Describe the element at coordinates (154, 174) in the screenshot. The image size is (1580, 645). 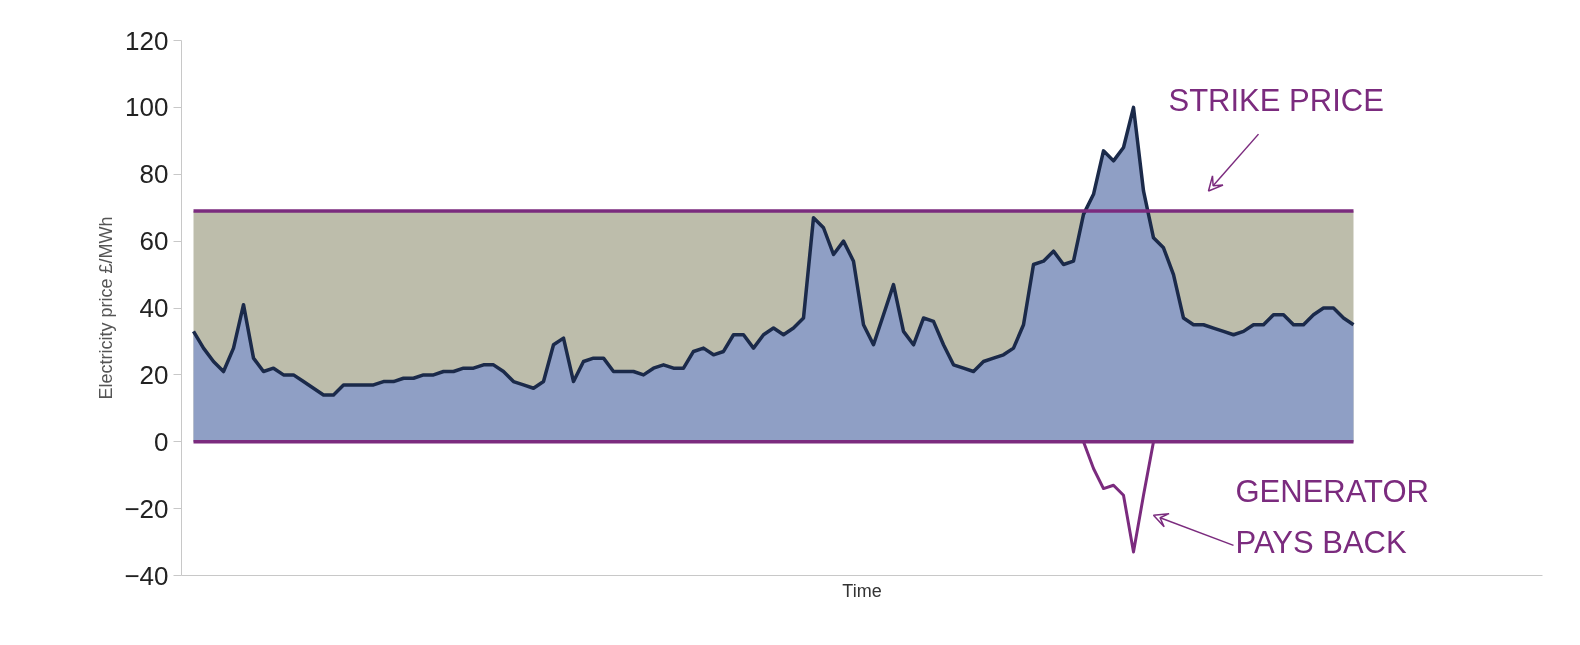
I see `y-tick-label: 80` at that location.